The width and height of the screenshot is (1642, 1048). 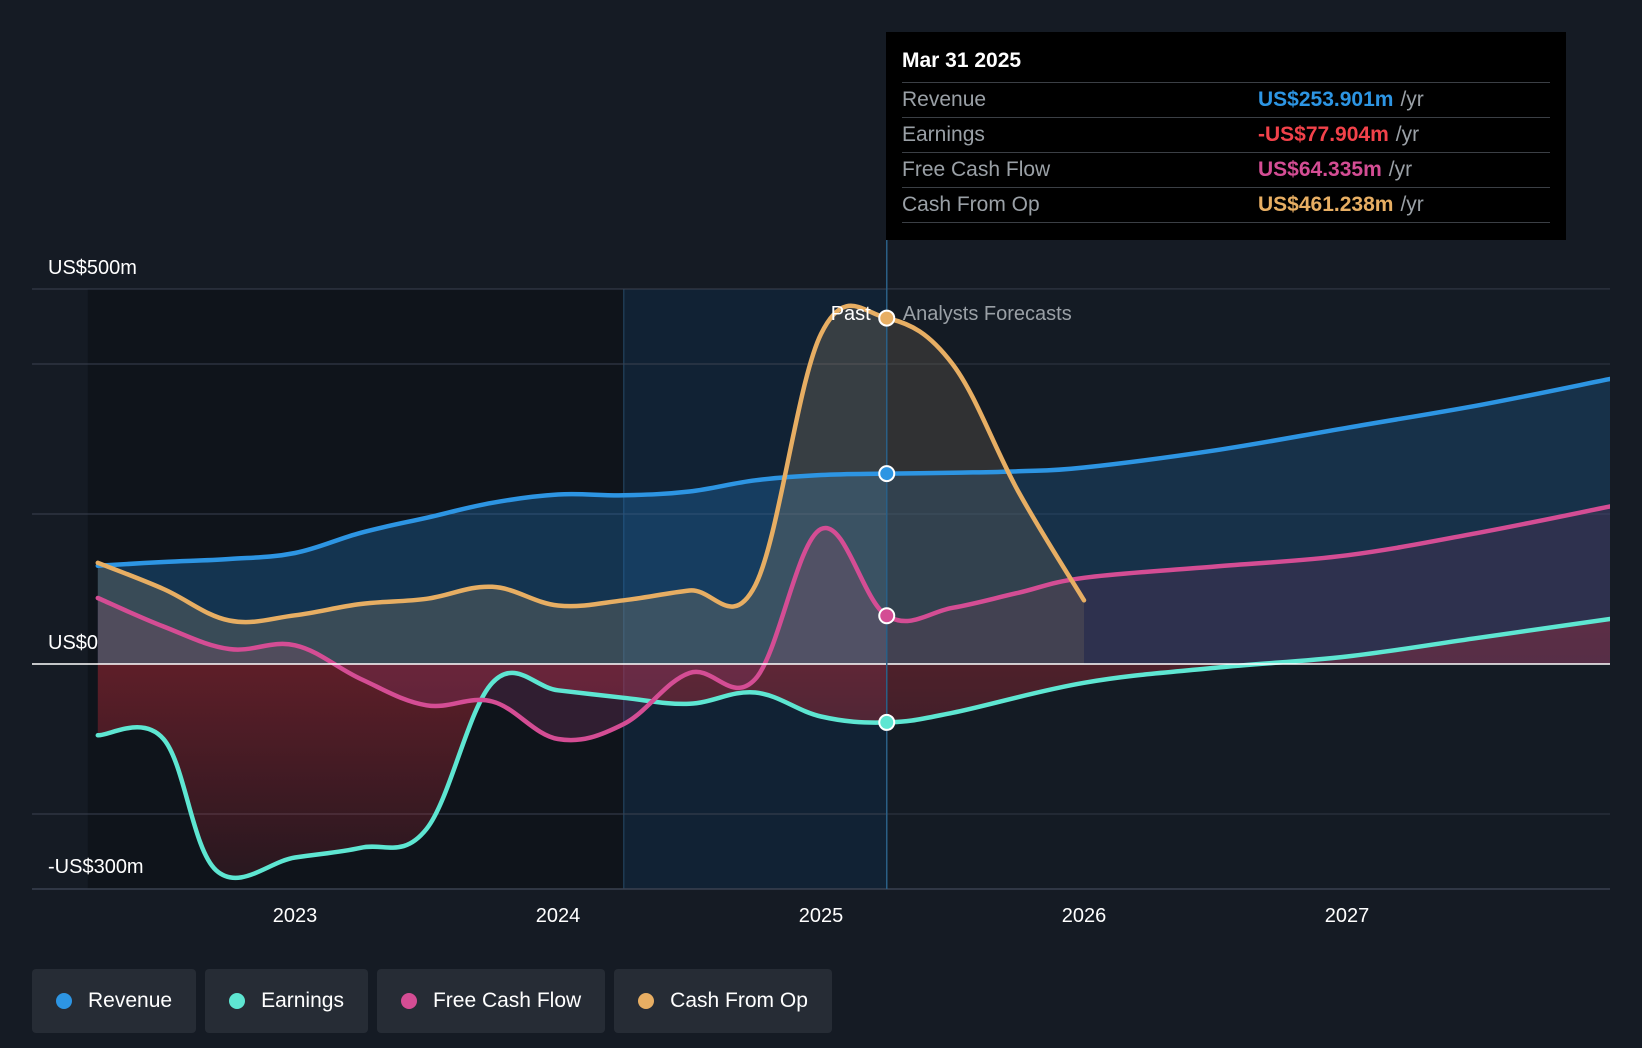 I want to click on revenue-marker, so click(x=887, y=474).